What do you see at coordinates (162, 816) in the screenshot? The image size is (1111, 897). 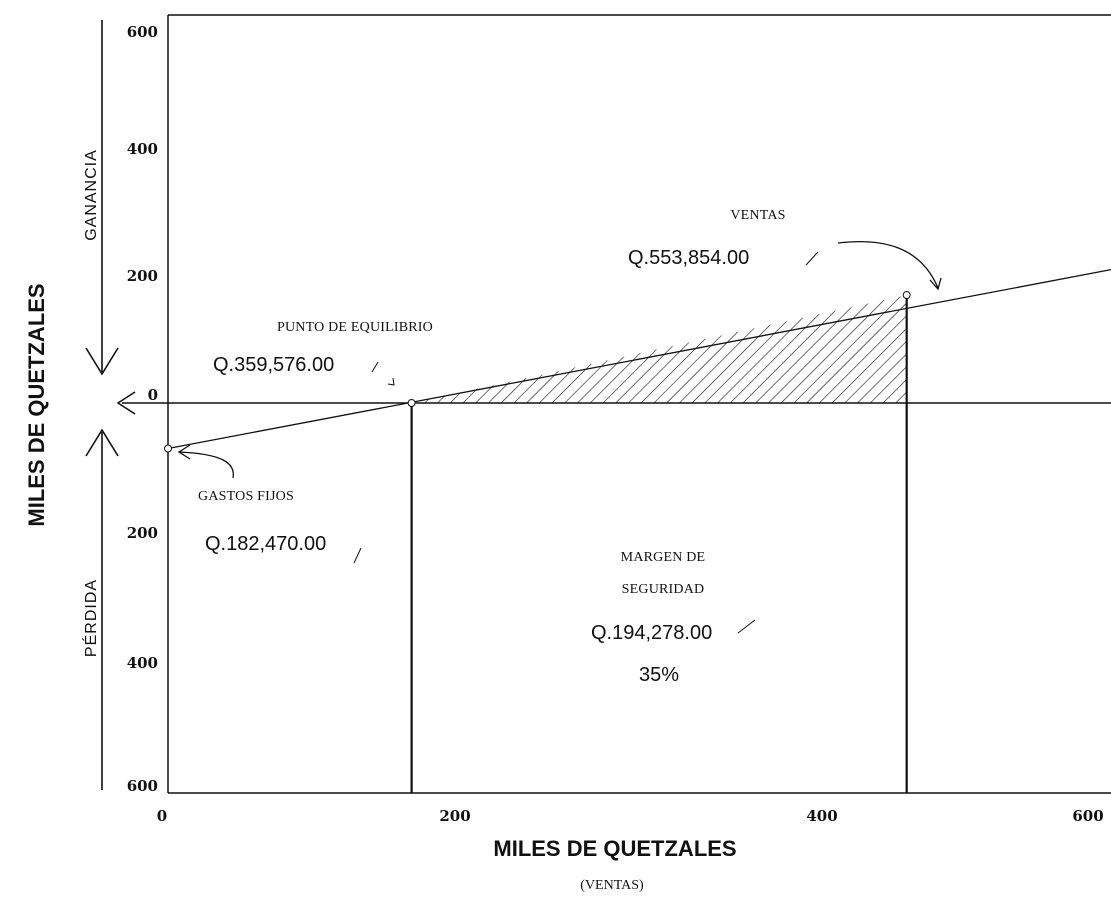 I see `x-tick-label: 0` at bounding box center [162, 816].